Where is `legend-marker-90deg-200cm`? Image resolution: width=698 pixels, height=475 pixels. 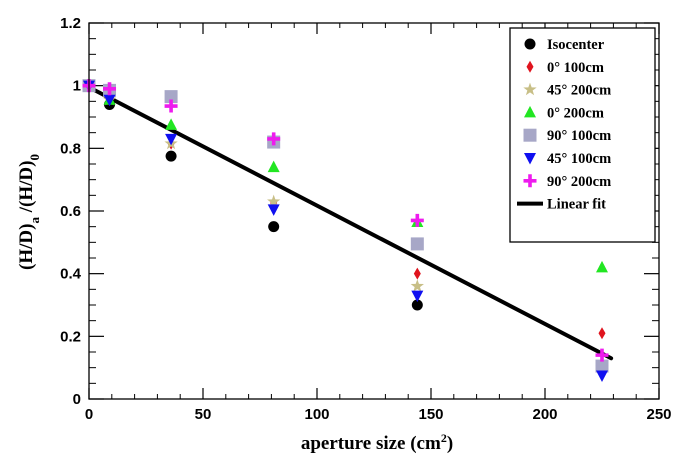
legend-marker-90deg-200cm is located at coordinates (530, 181).